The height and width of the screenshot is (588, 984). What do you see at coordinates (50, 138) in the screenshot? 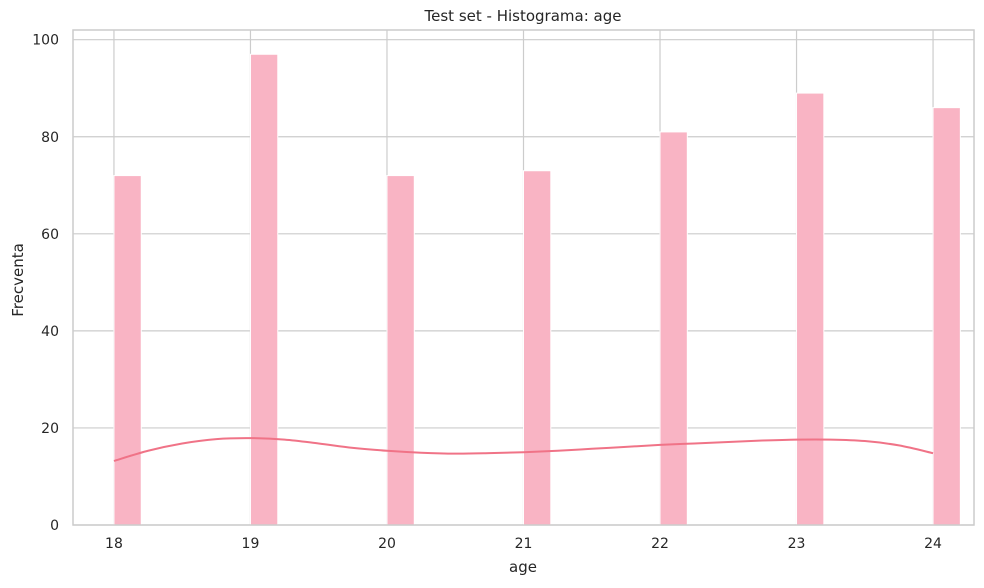
I see `y-tick-label: 80` at bounding box center [50, 138].